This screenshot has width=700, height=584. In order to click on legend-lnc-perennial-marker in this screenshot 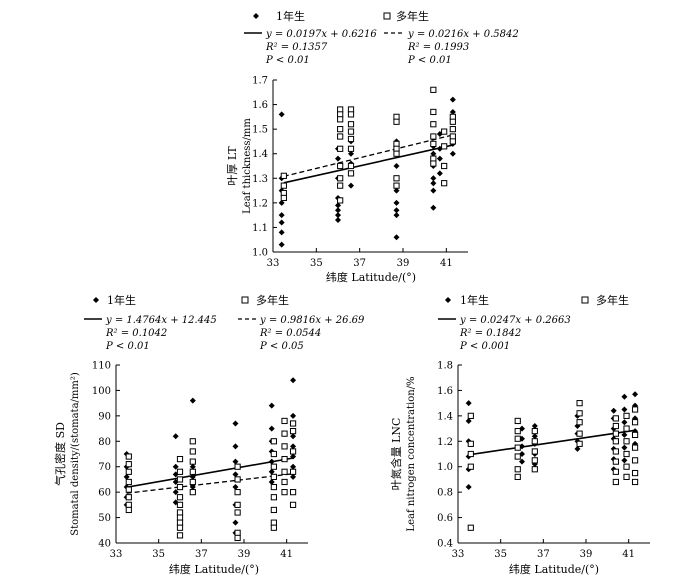, I will do `click(585, 300)`.